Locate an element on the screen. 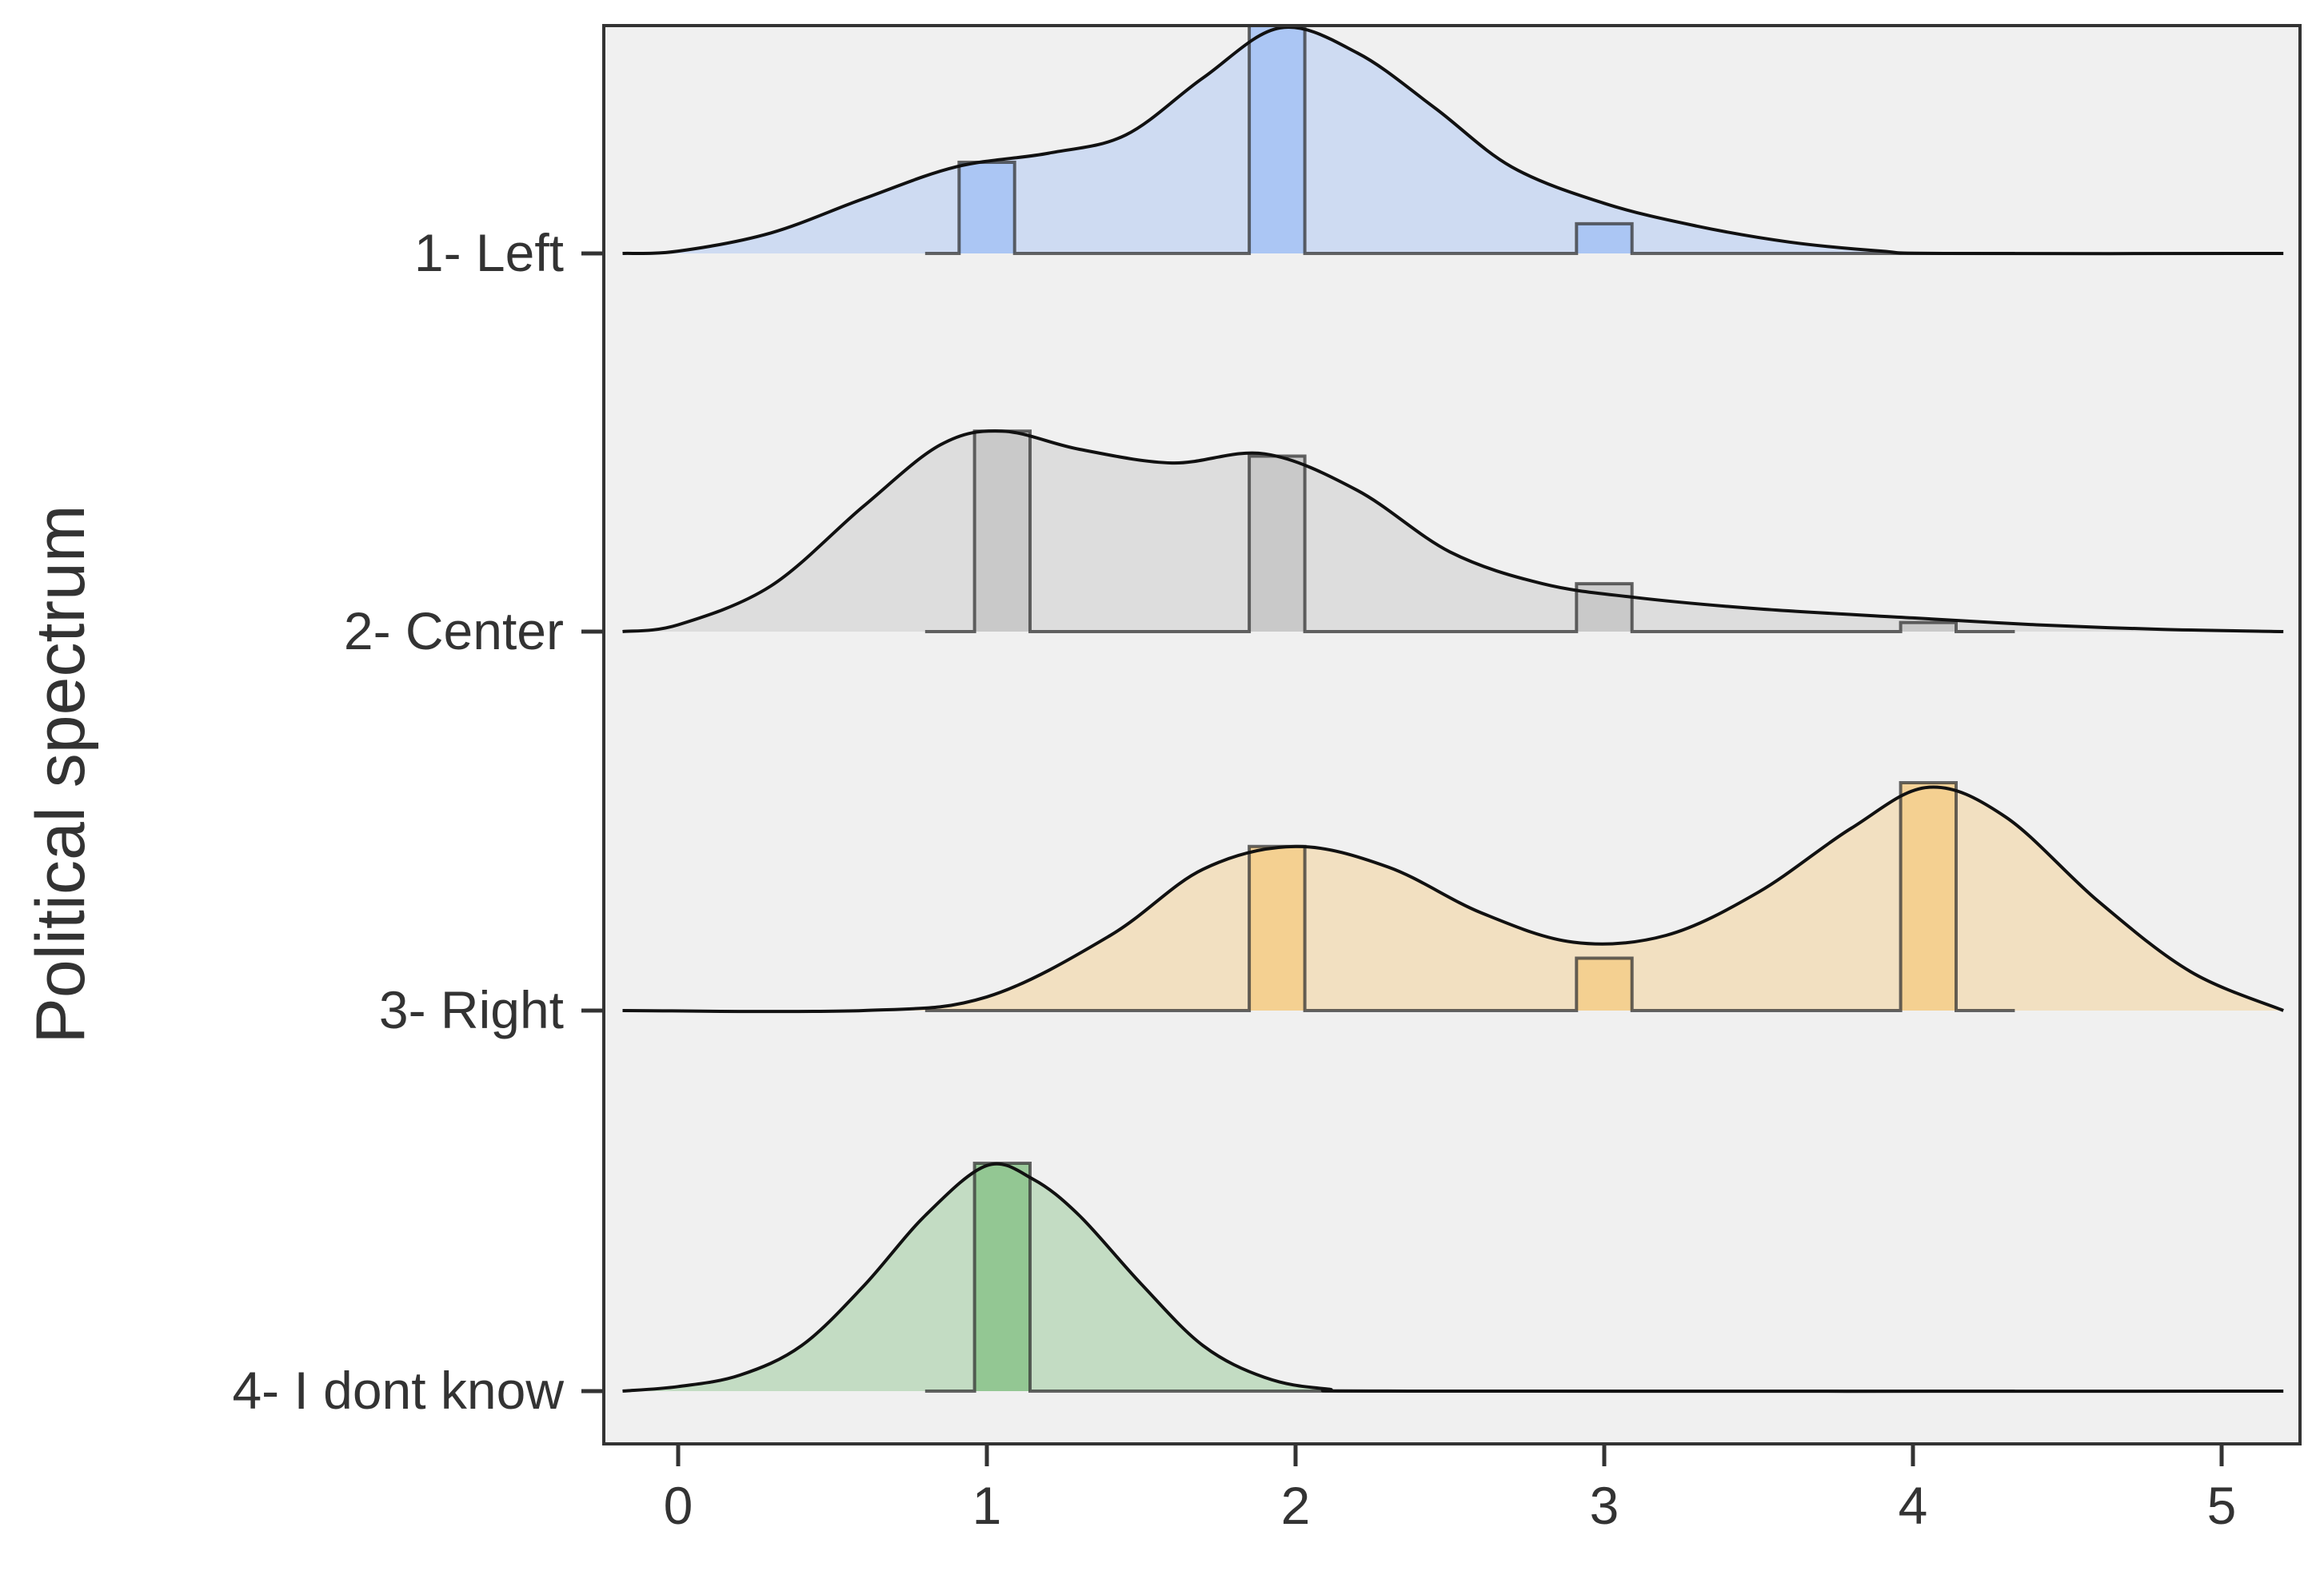 Image resolution: width=2324 pixels, height=1579 pixels. density-line-4-i-dont-know is located at coordinates (1453, 1278).